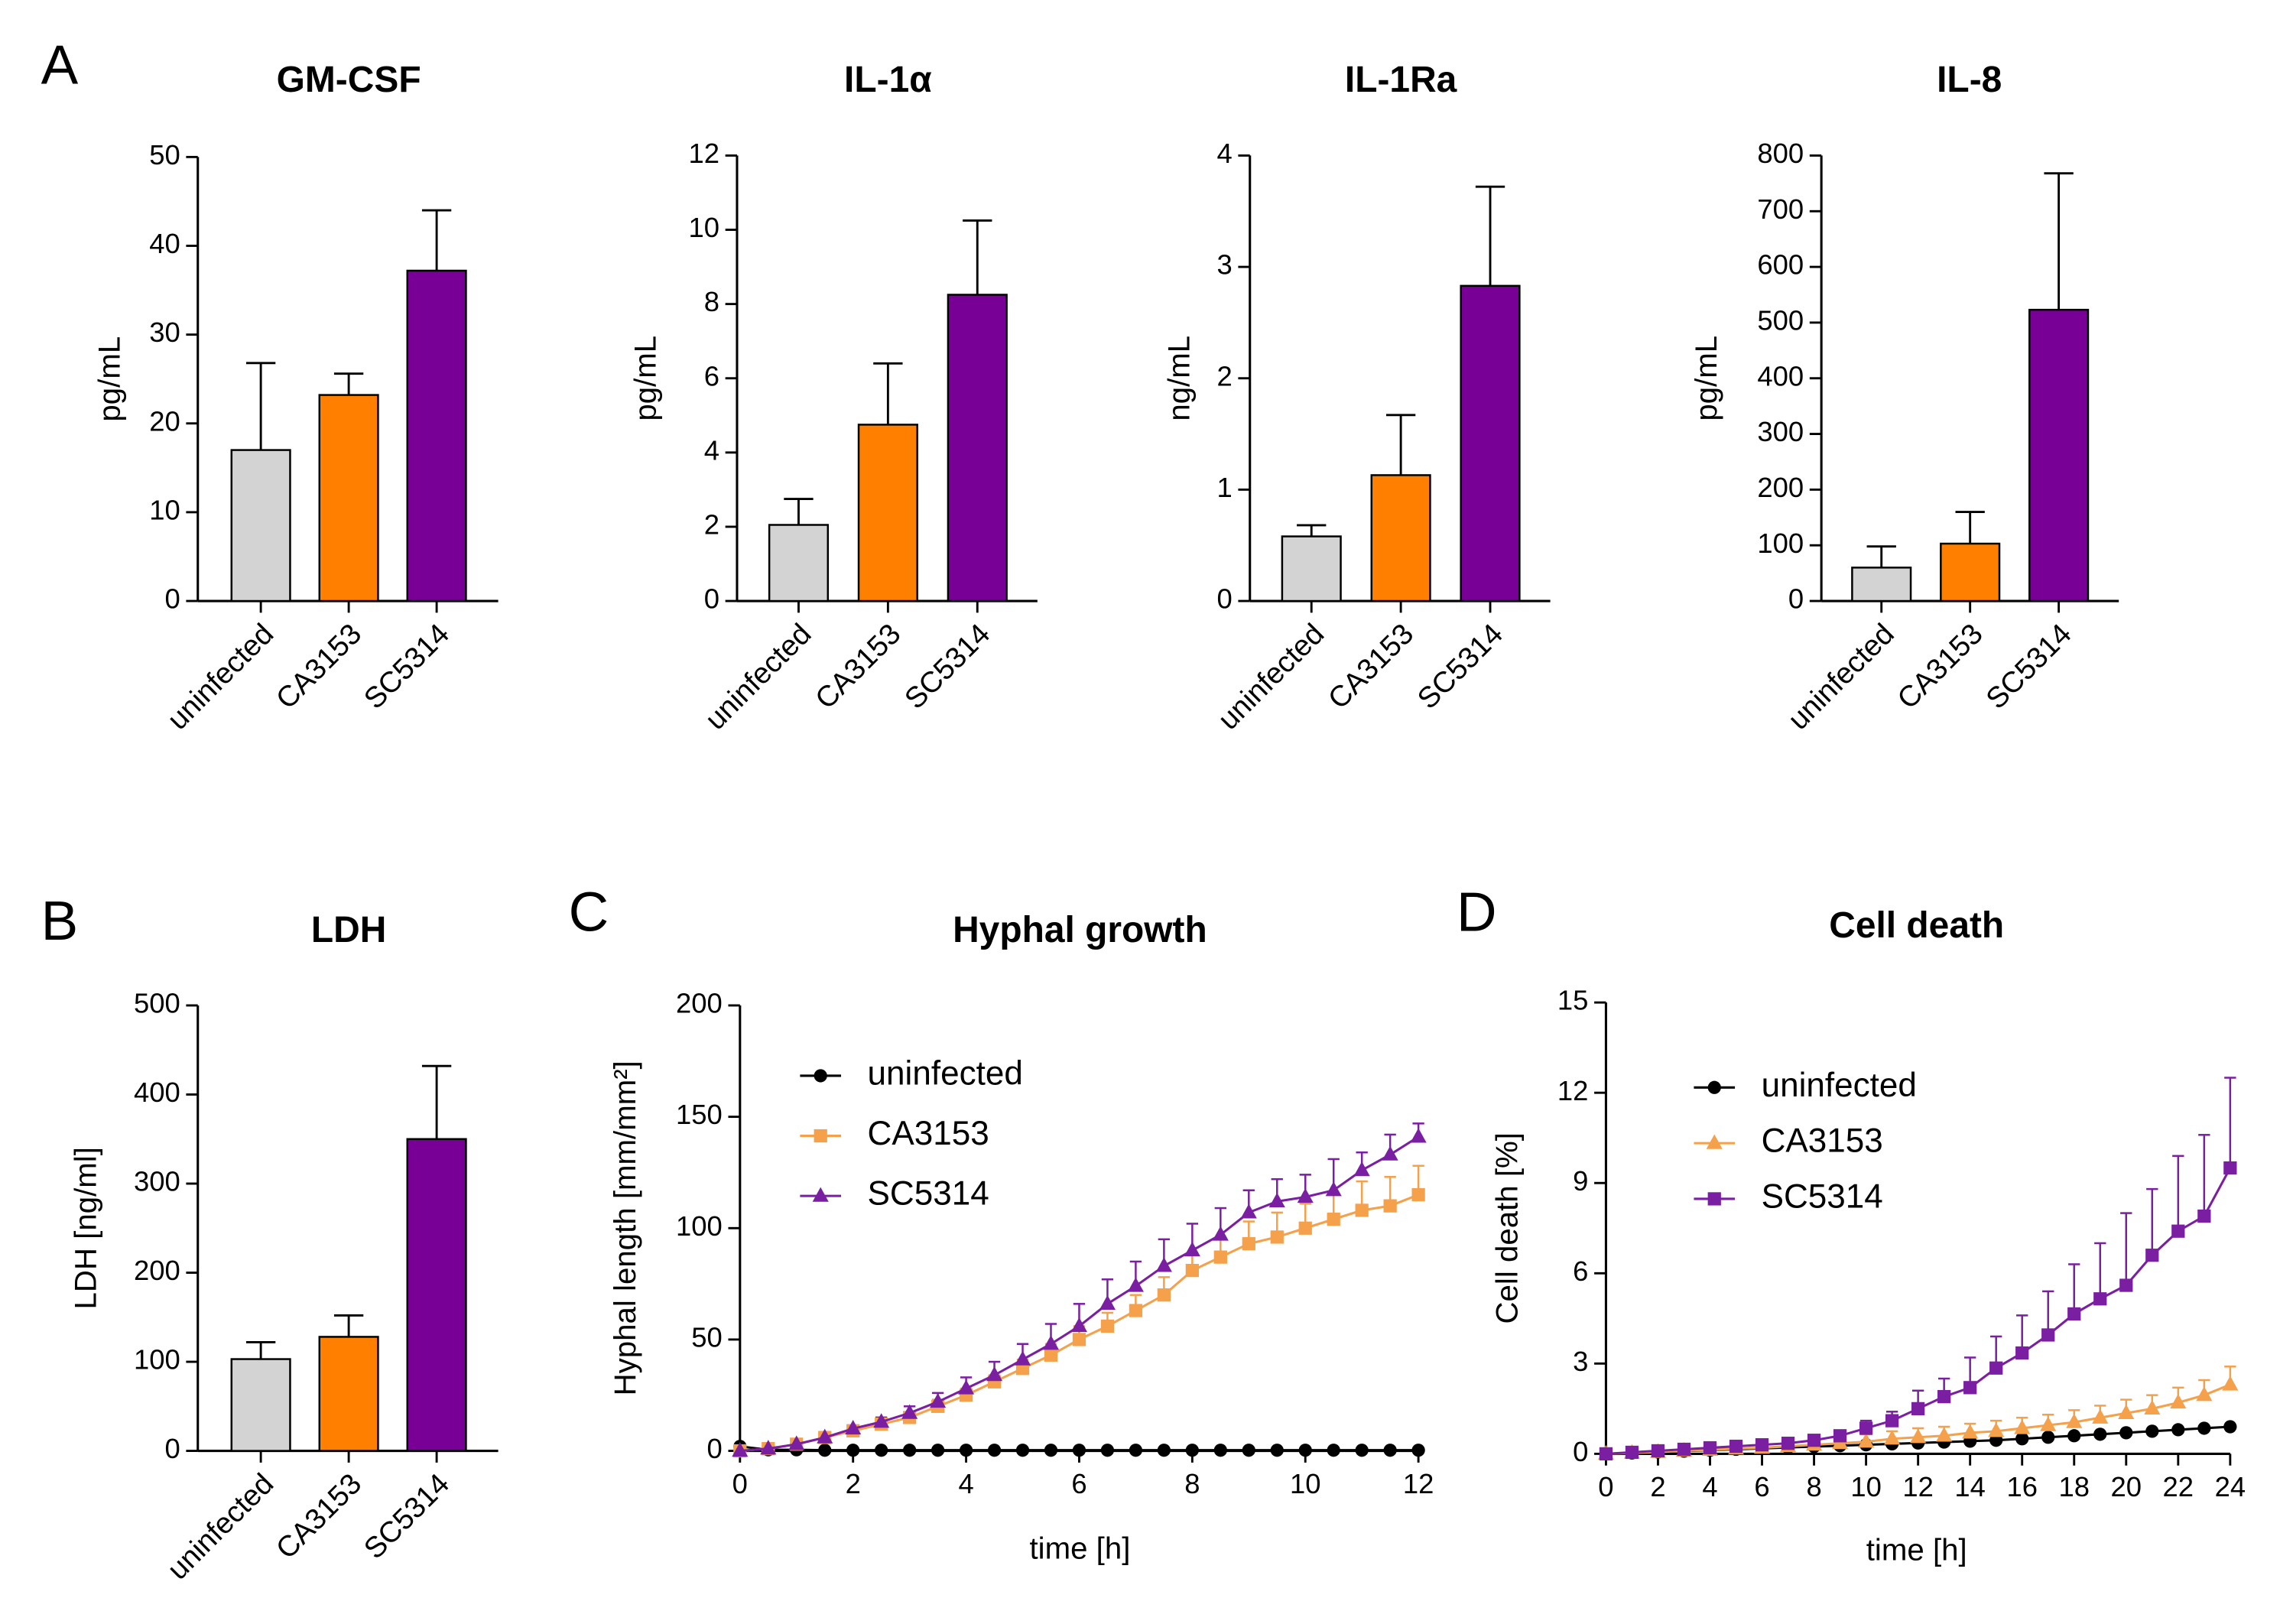 The height and width of the screenshot is (1624, 2280). I want to click on y-tick-label: 12, so click(703, 153).